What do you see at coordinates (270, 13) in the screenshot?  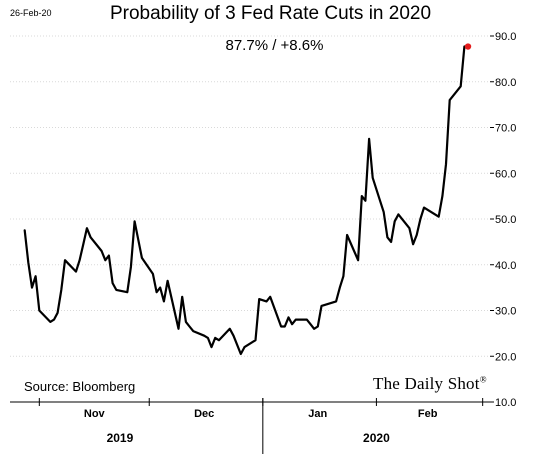 I see `chart-title: Probability of 3 Fed Rate Cuts in 2020` at bounding box center [270, 13].